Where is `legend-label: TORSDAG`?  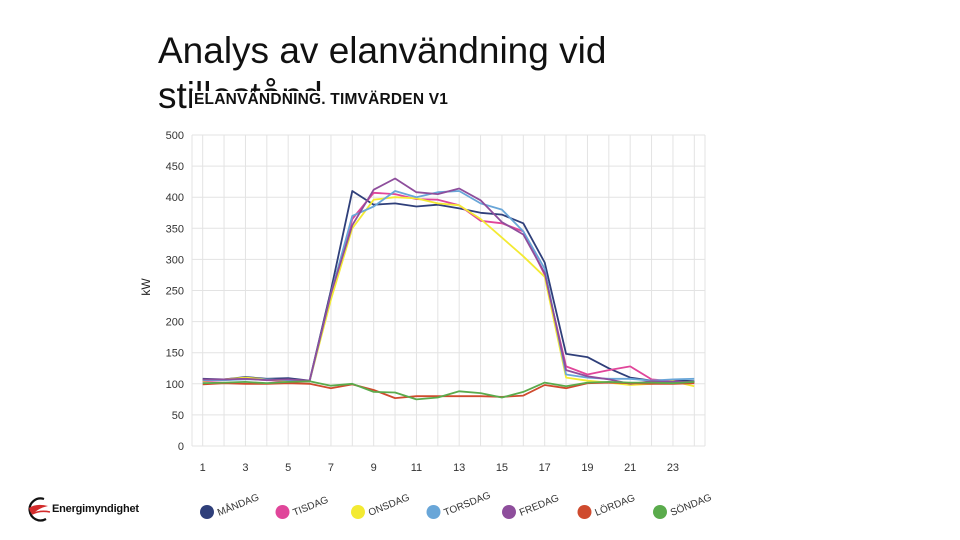
legend-label: TORSDAG is located at coordinates (468, 504).